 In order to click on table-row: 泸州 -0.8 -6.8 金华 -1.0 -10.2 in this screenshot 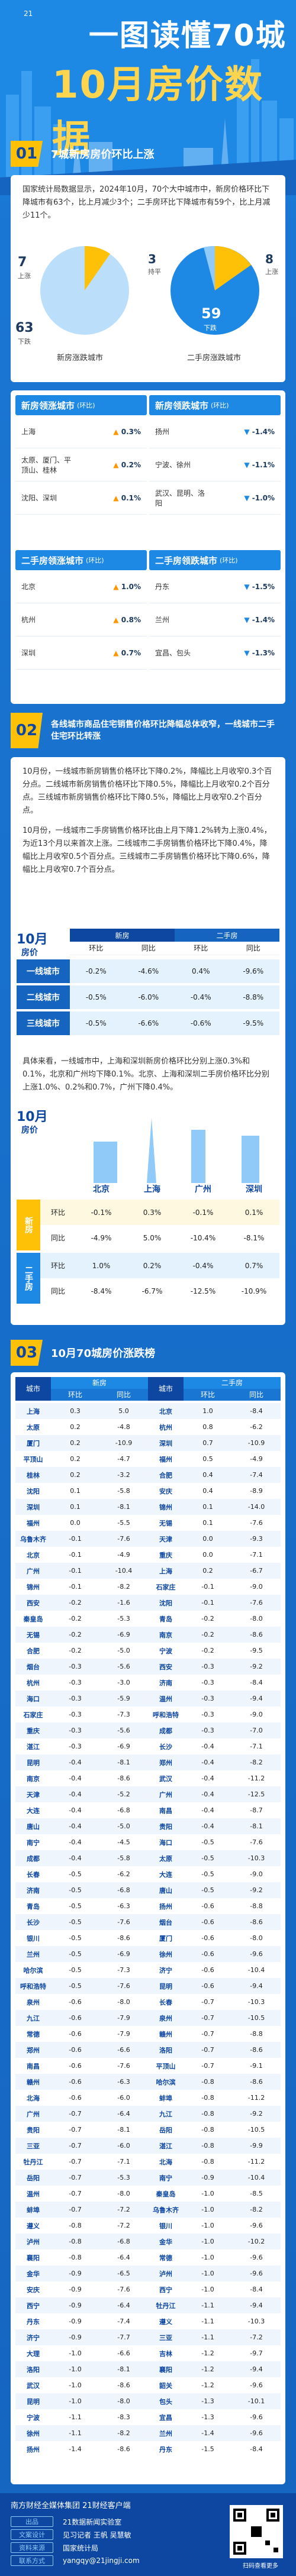, I will do `click(148, 2241)`.